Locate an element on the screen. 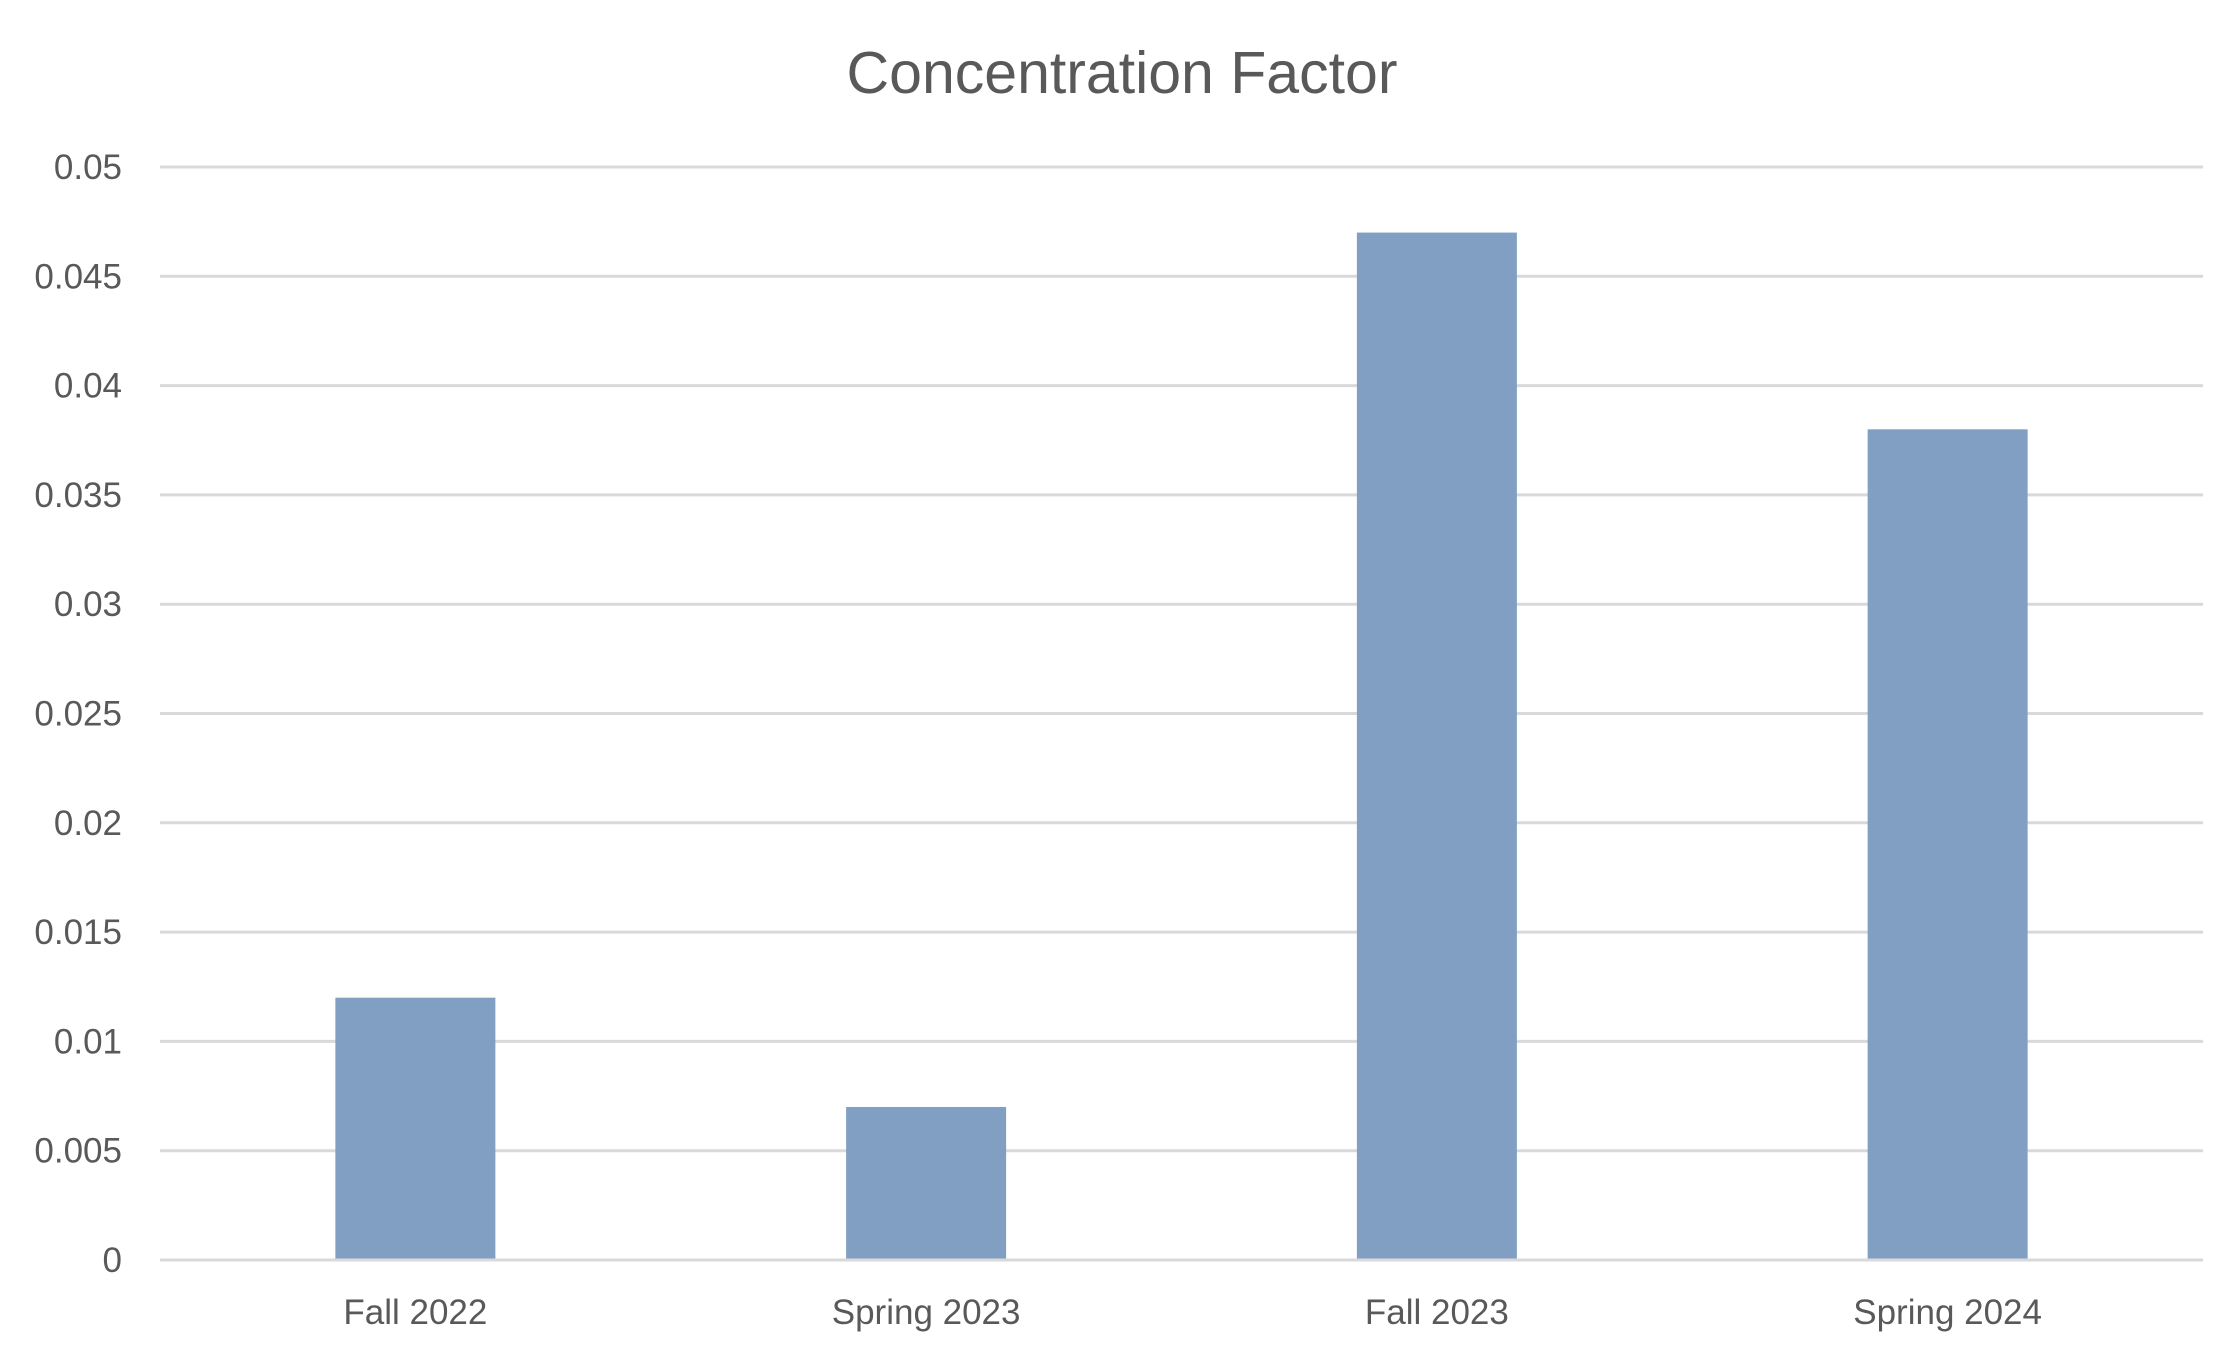 The image size is (2240, 1355). bar-fall-2023 is located at coordinates (1436, 746).